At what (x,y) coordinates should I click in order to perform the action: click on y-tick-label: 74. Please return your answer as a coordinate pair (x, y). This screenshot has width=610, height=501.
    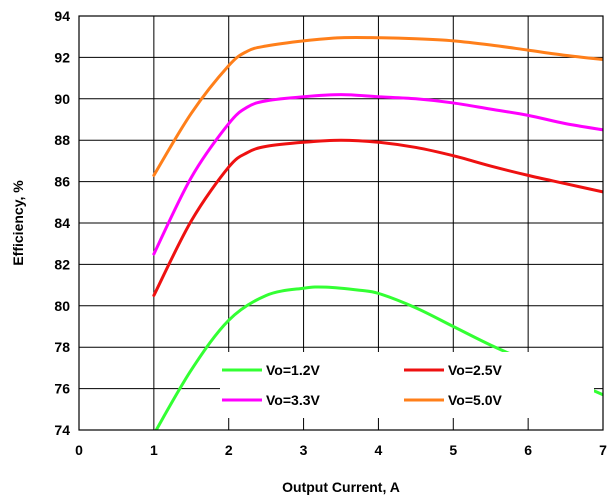
    Looking at the image, I should click on (62, 430).